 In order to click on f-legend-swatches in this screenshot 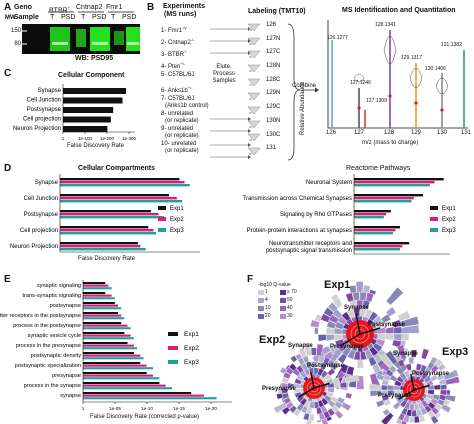, I will do `click(272, 304)`.